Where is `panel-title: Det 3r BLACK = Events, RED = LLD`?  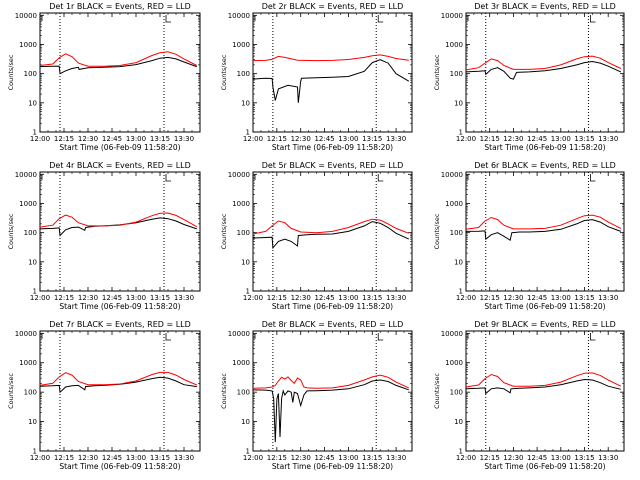
panel-title: Det 3r BLACK = Events, RED = LLD is located at coordinates (545, 6).